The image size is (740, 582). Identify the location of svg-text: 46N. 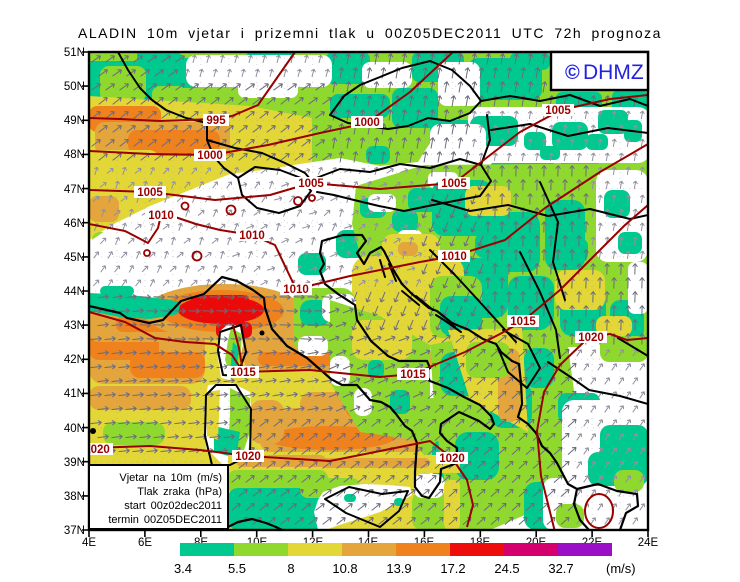
(74, 224).